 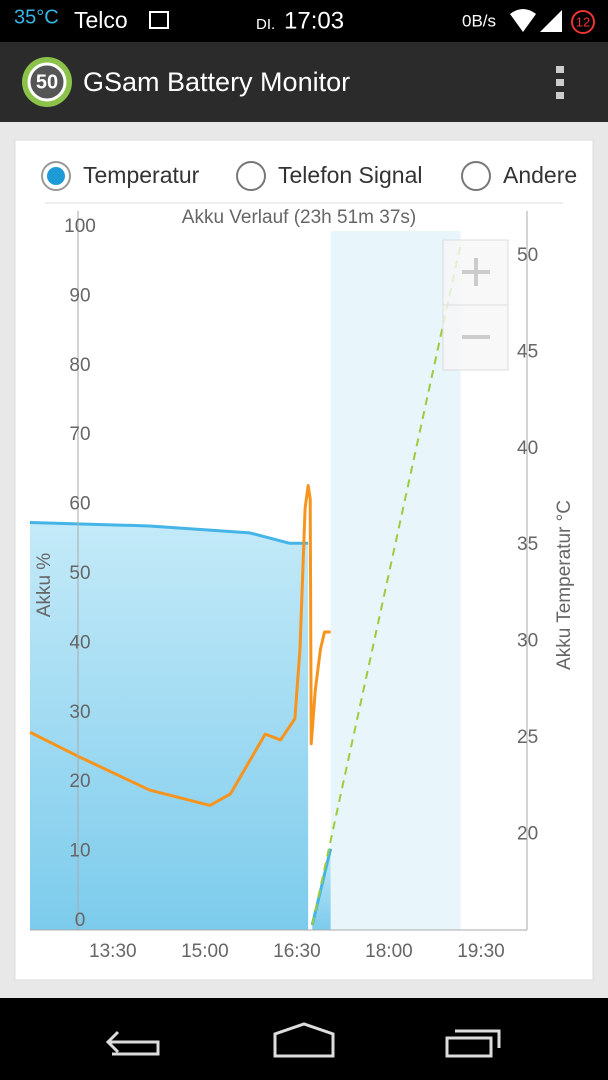 I want to click on y-tick-label: 10, so click(x=79, y=851).